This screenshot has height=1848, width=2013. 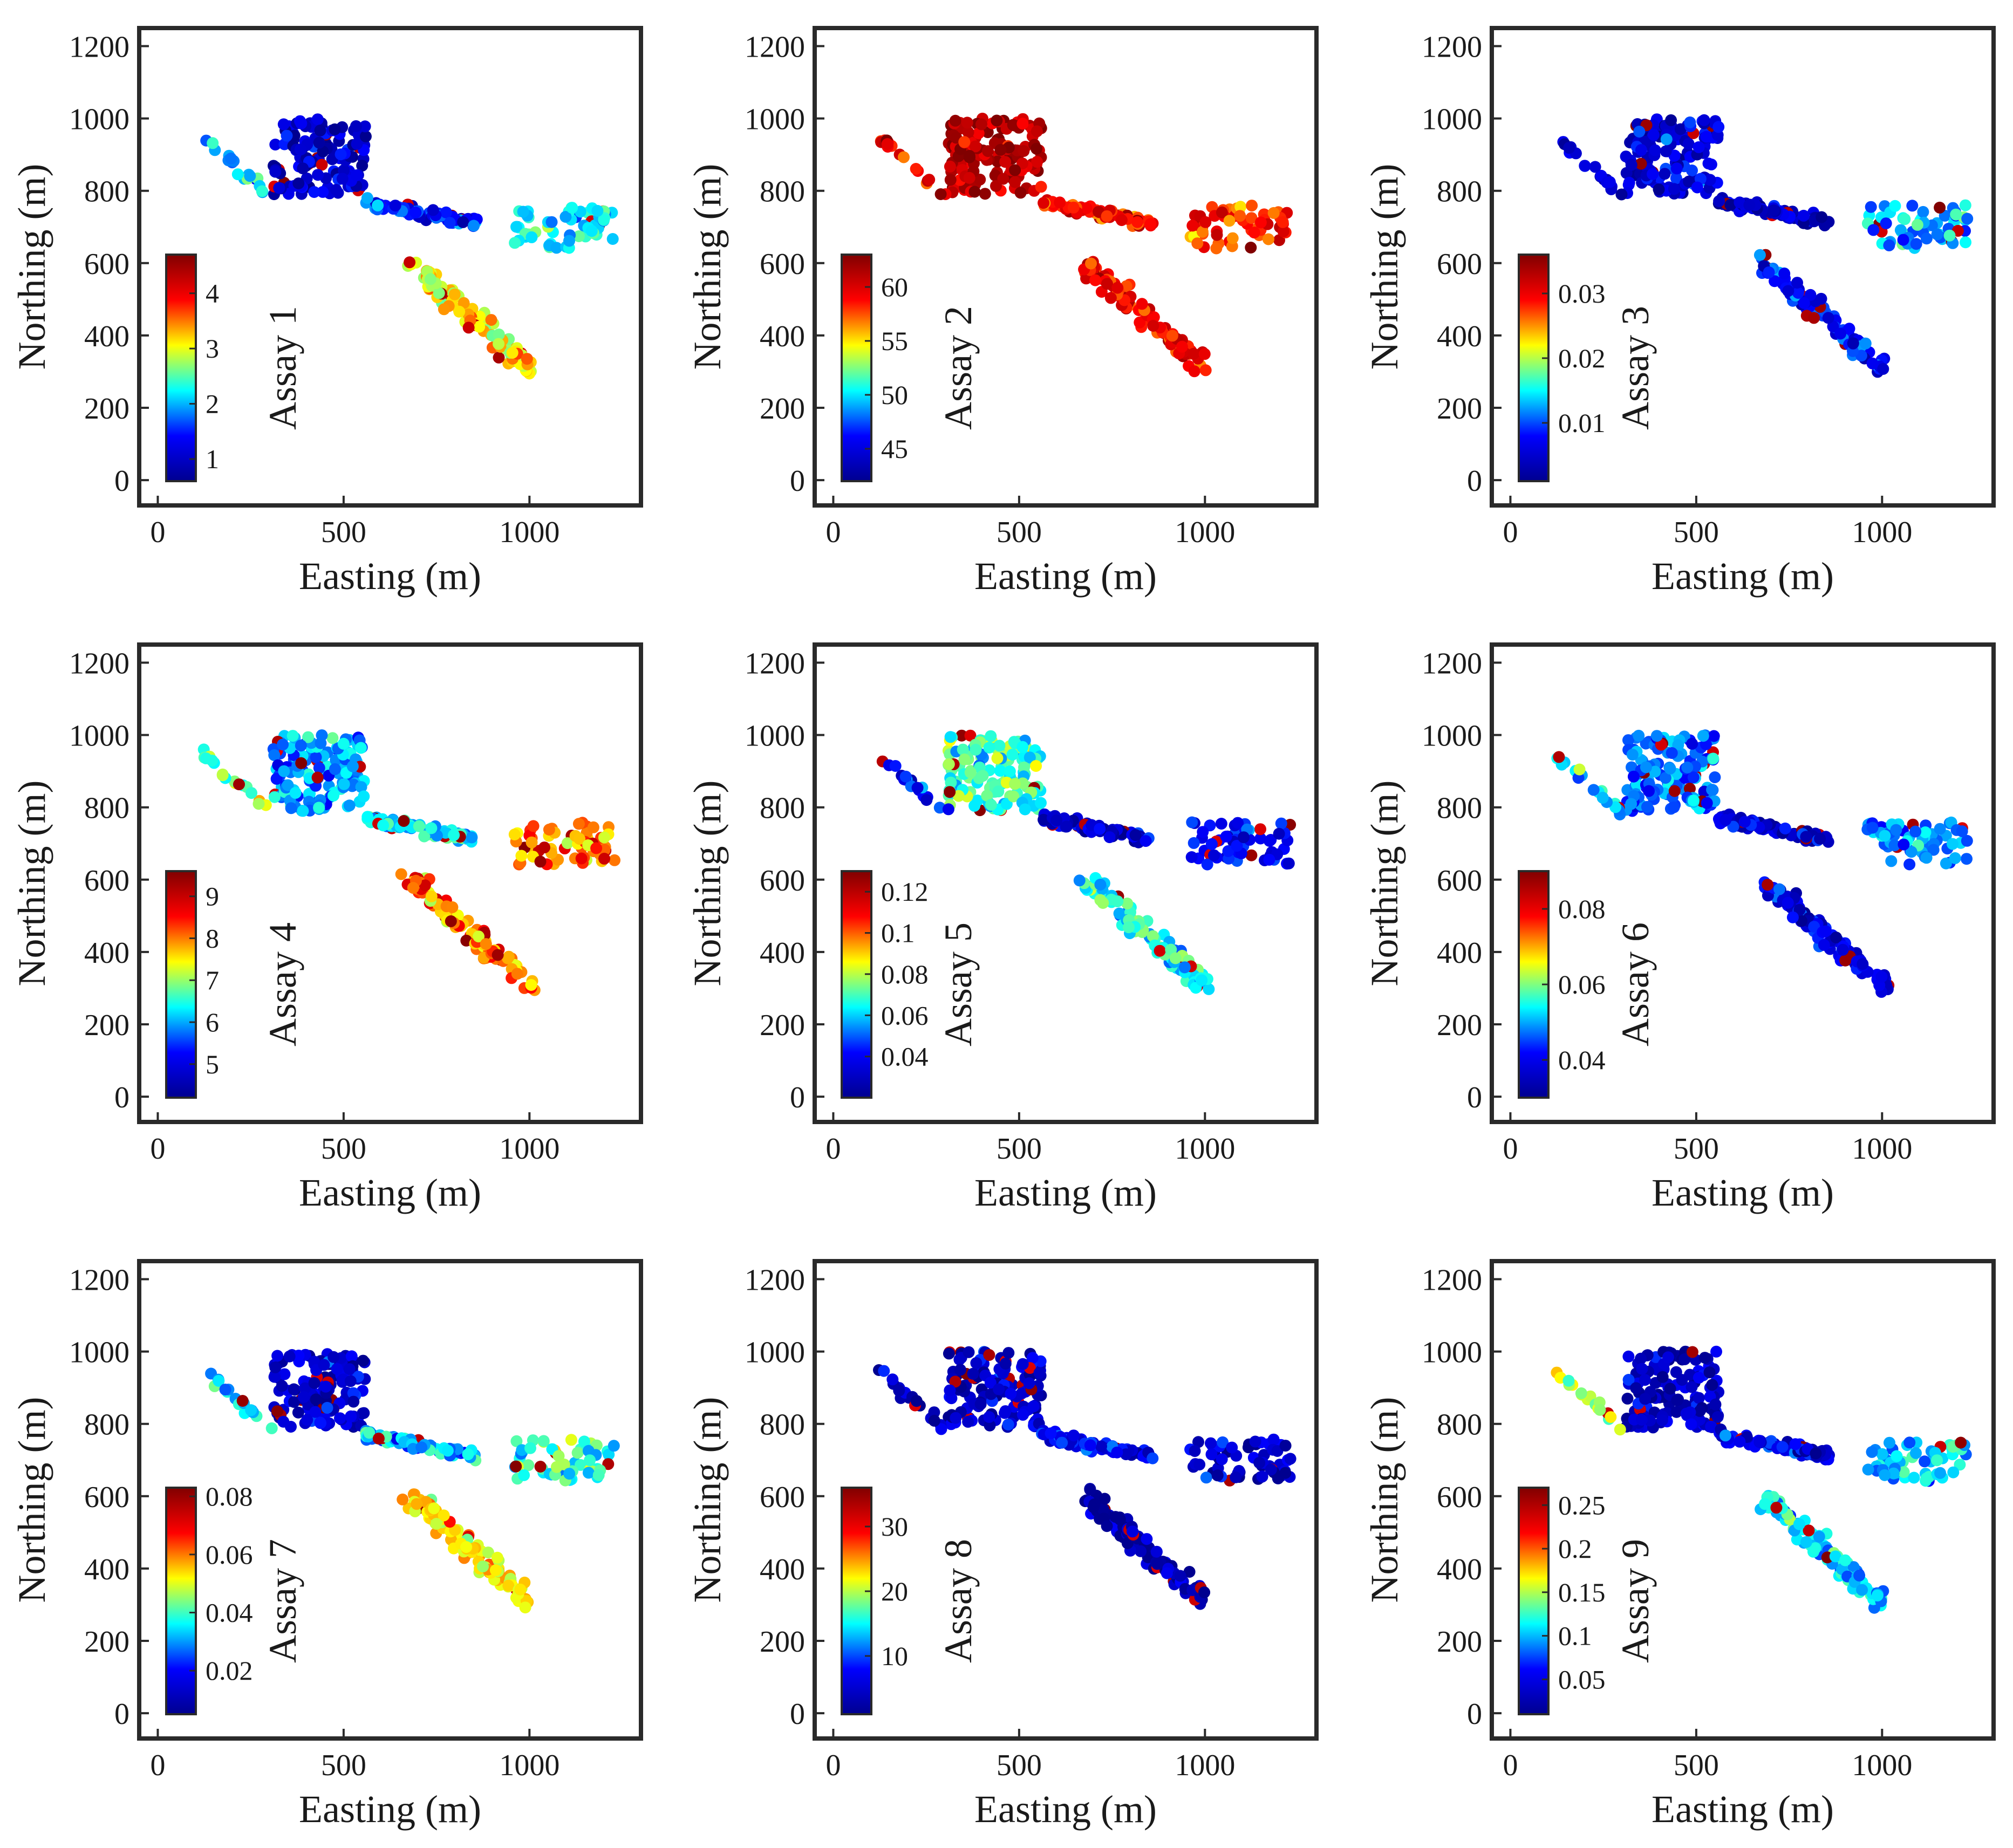 I want to click on x-tick-label: 1000, so click(x=1882, y=1149).